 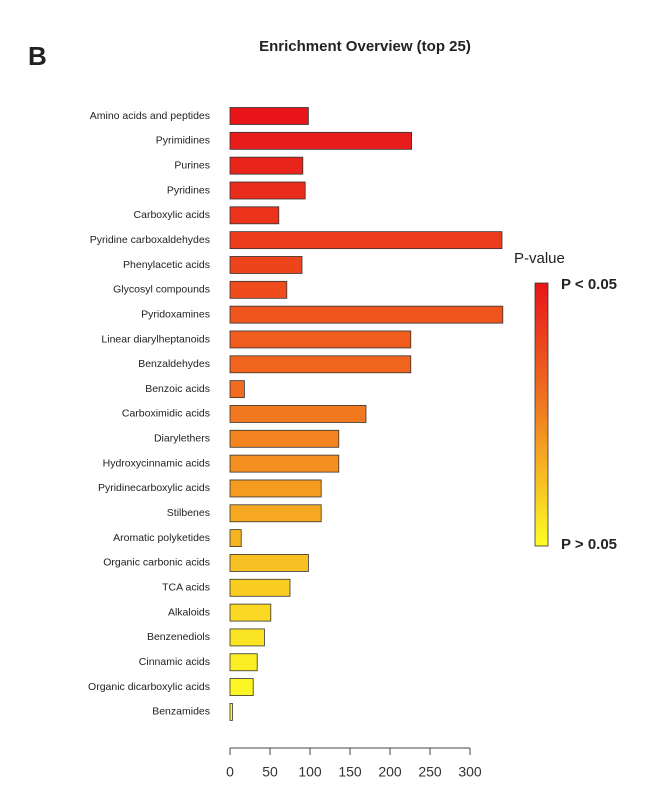 What do you see at coordinates (390, 772) in the screenshot?
I see `x-tick-label: 200` at bounding box center [390, 772].